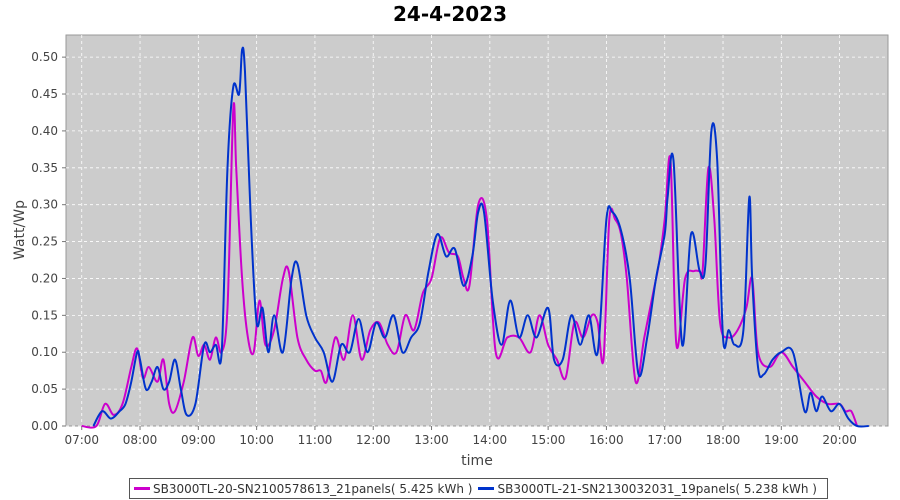  Describe the element at coordinates (44, 352) in the screenshot. I see `y-tick-label: 0.10` at that location.